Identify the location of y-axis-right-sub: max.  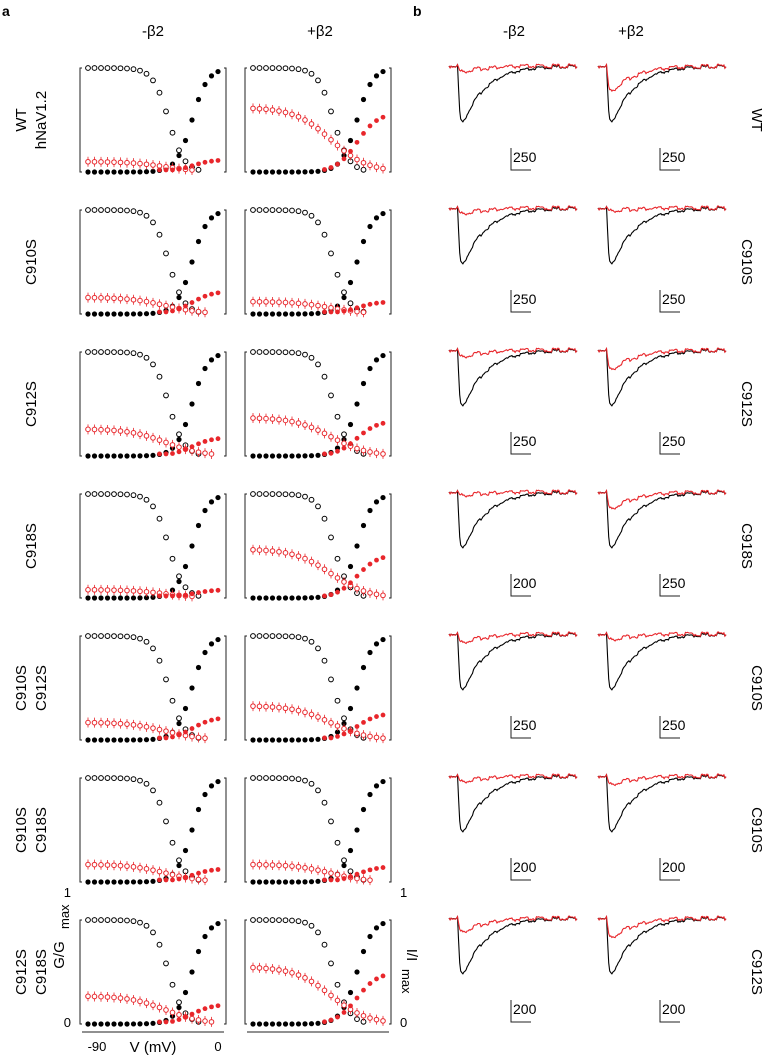
(406, 981).